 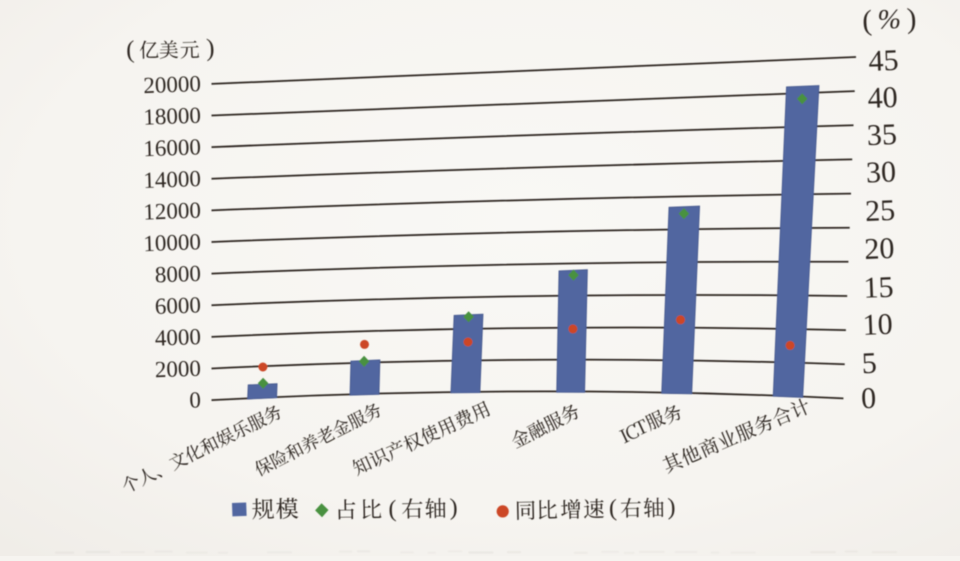 I want to click on svg-text: 6000, so click(x=177, y=305).